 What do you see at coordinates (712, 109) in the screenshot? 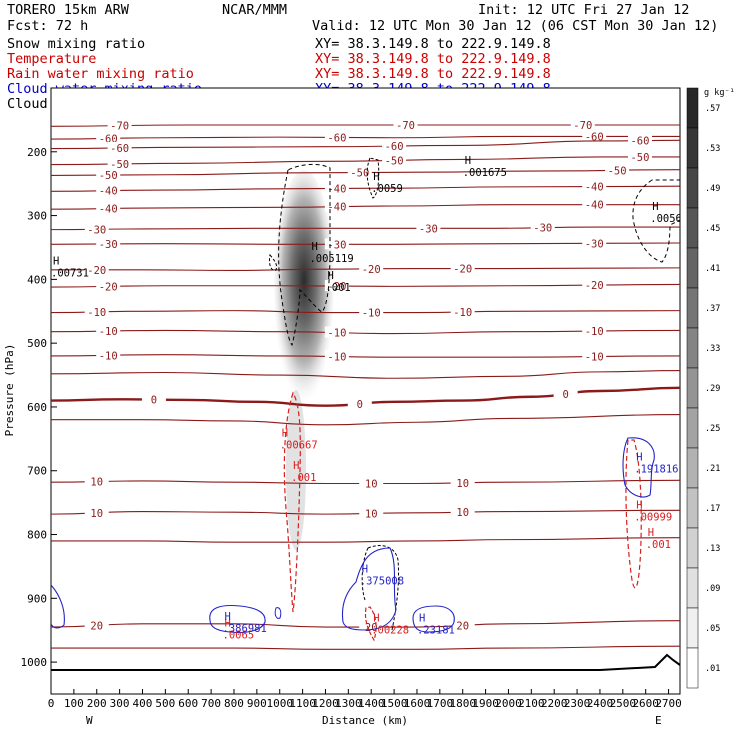
I see `colorbar-label: .57` at bounding box center [712, 109].